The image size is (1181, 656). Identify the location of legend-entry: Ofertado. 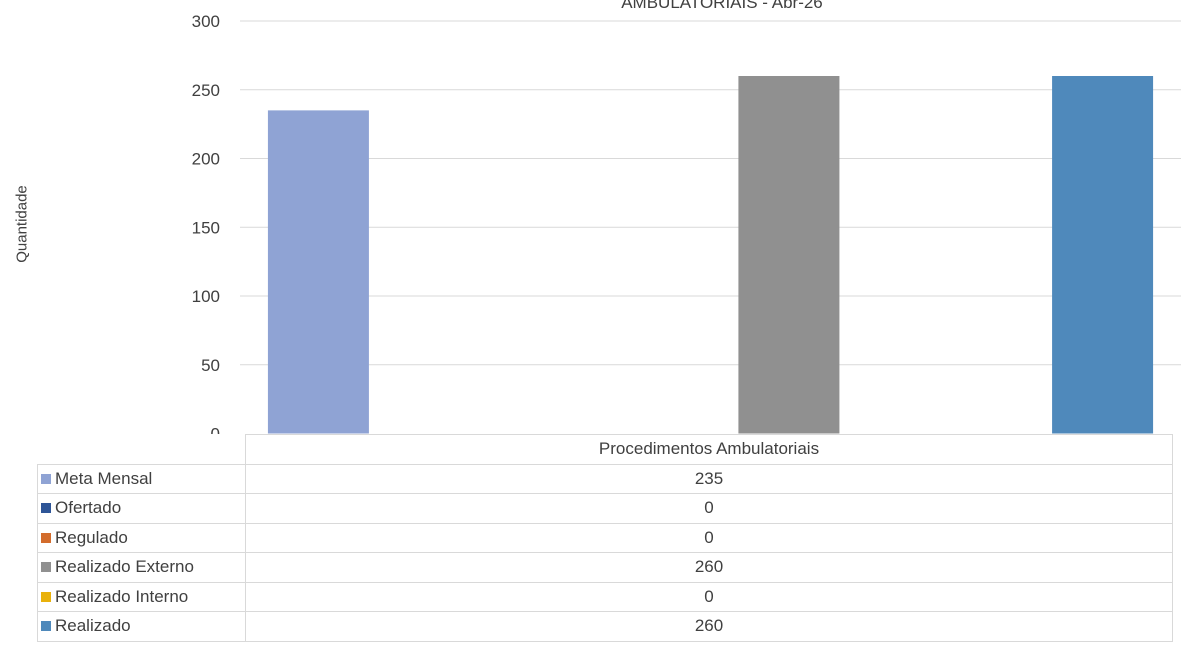
(141, 508).